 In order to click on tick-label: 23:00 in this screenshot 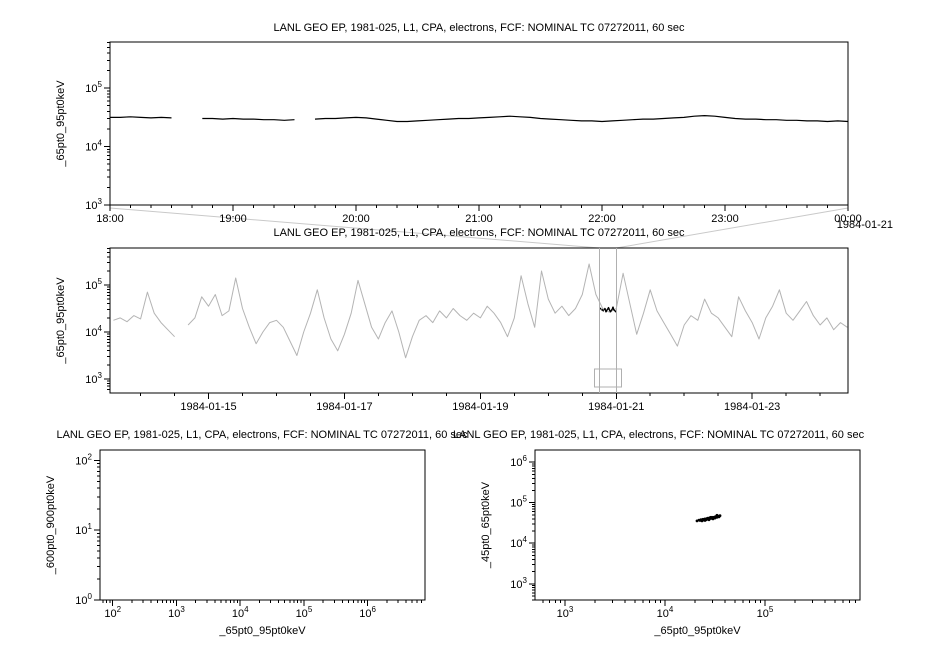, I will do `click(725, 219)`.